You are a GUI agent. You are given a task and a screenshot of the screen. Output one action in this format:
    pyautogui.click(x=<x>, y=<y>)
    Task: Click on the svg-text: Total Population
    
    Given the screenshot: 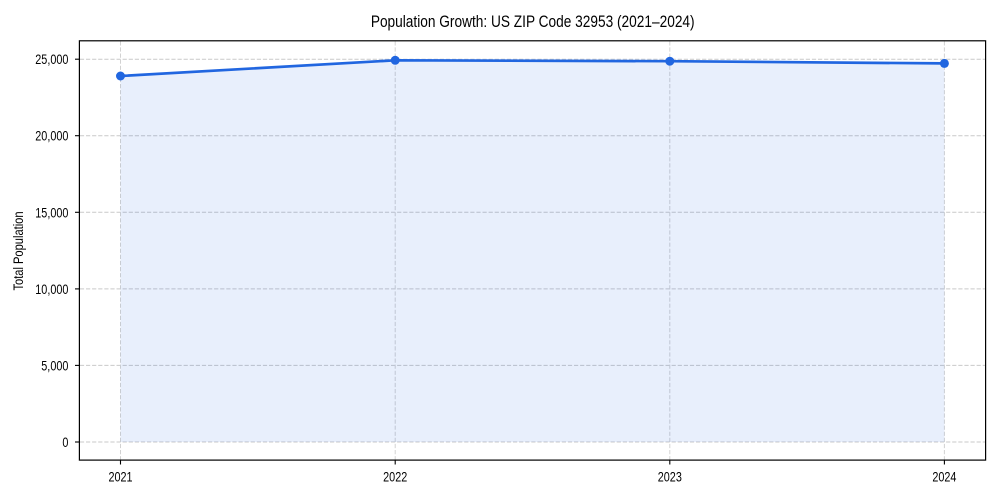 What is the action you would take?
    pyautogui.click(x=18, y=250)
    